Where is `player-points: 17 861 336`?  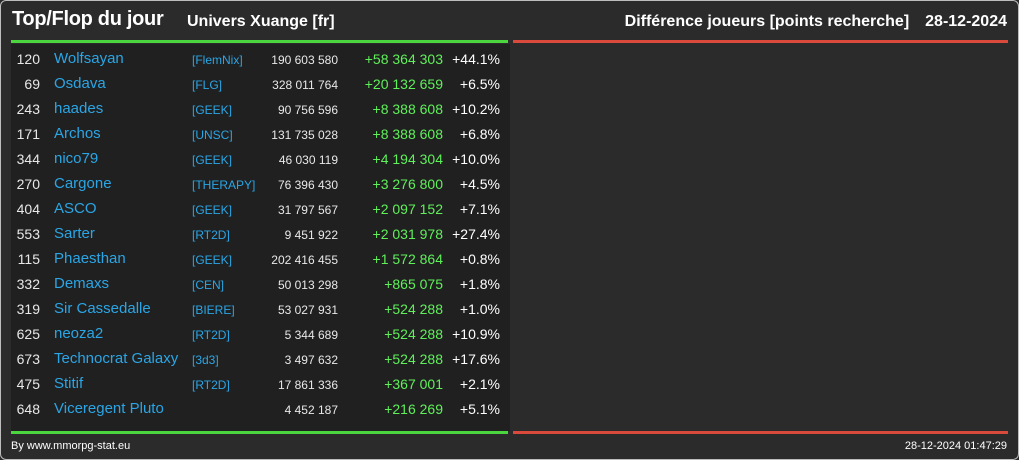 player-points: 17 861 336 is located at coordinates (307, 385).